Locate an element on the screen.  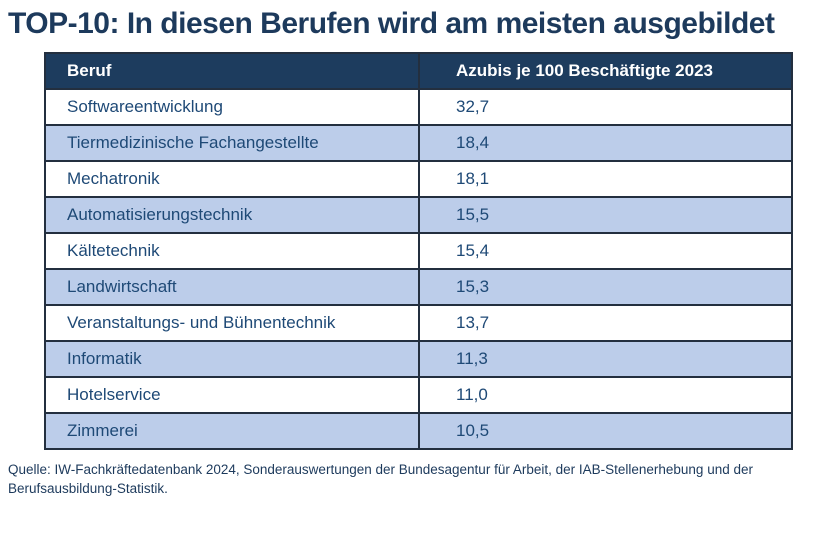
table-header-row: Beruf Azubis je 100 Beschäftigte 2023 is located at coordinates (418, 71).